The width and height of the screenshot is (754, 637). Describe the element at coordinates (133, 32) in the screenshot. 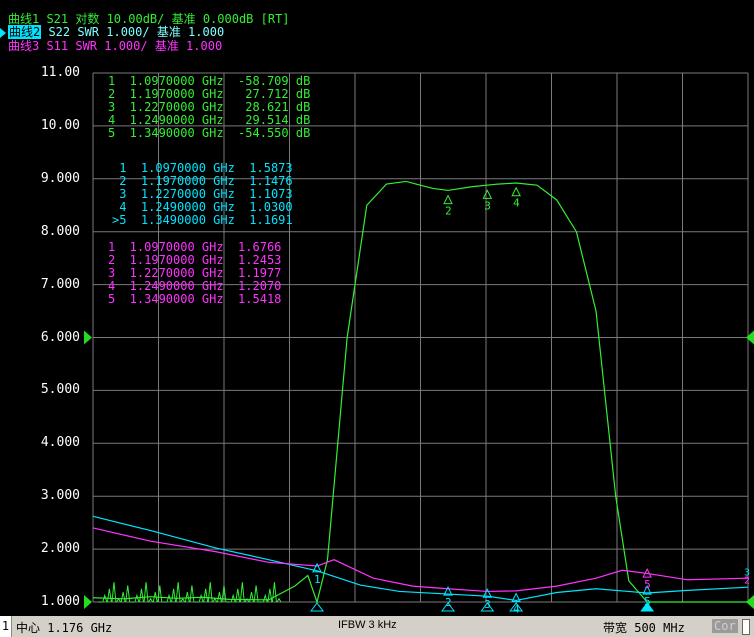

I see `trace2-settings: S22 SWR 1.000/ 基准 1.000` at that location.